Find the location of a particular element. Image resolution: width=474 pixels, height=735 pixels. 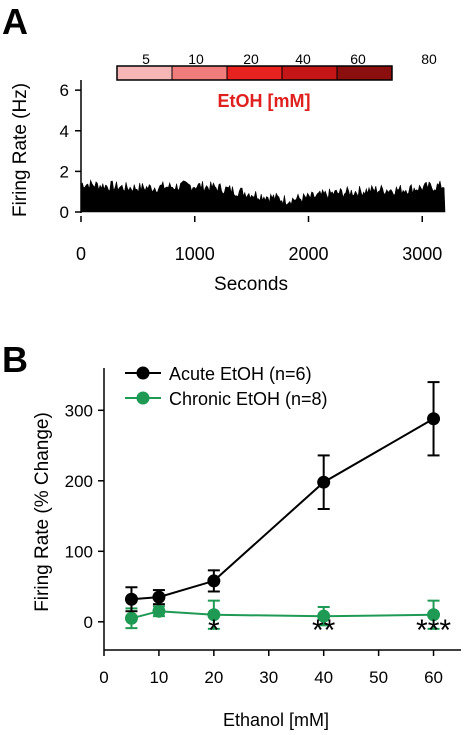

x-tick-label: 50 is located at coordinates (378, 677).